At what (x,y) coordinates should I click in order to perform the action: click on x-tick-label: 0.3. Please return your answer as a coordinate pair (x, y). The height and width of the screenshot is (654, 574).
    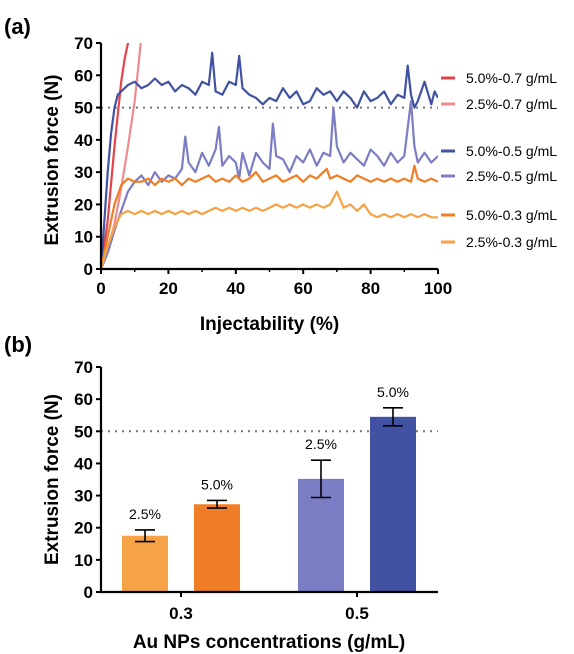
    Looking at the image, I should click on (181, 613).